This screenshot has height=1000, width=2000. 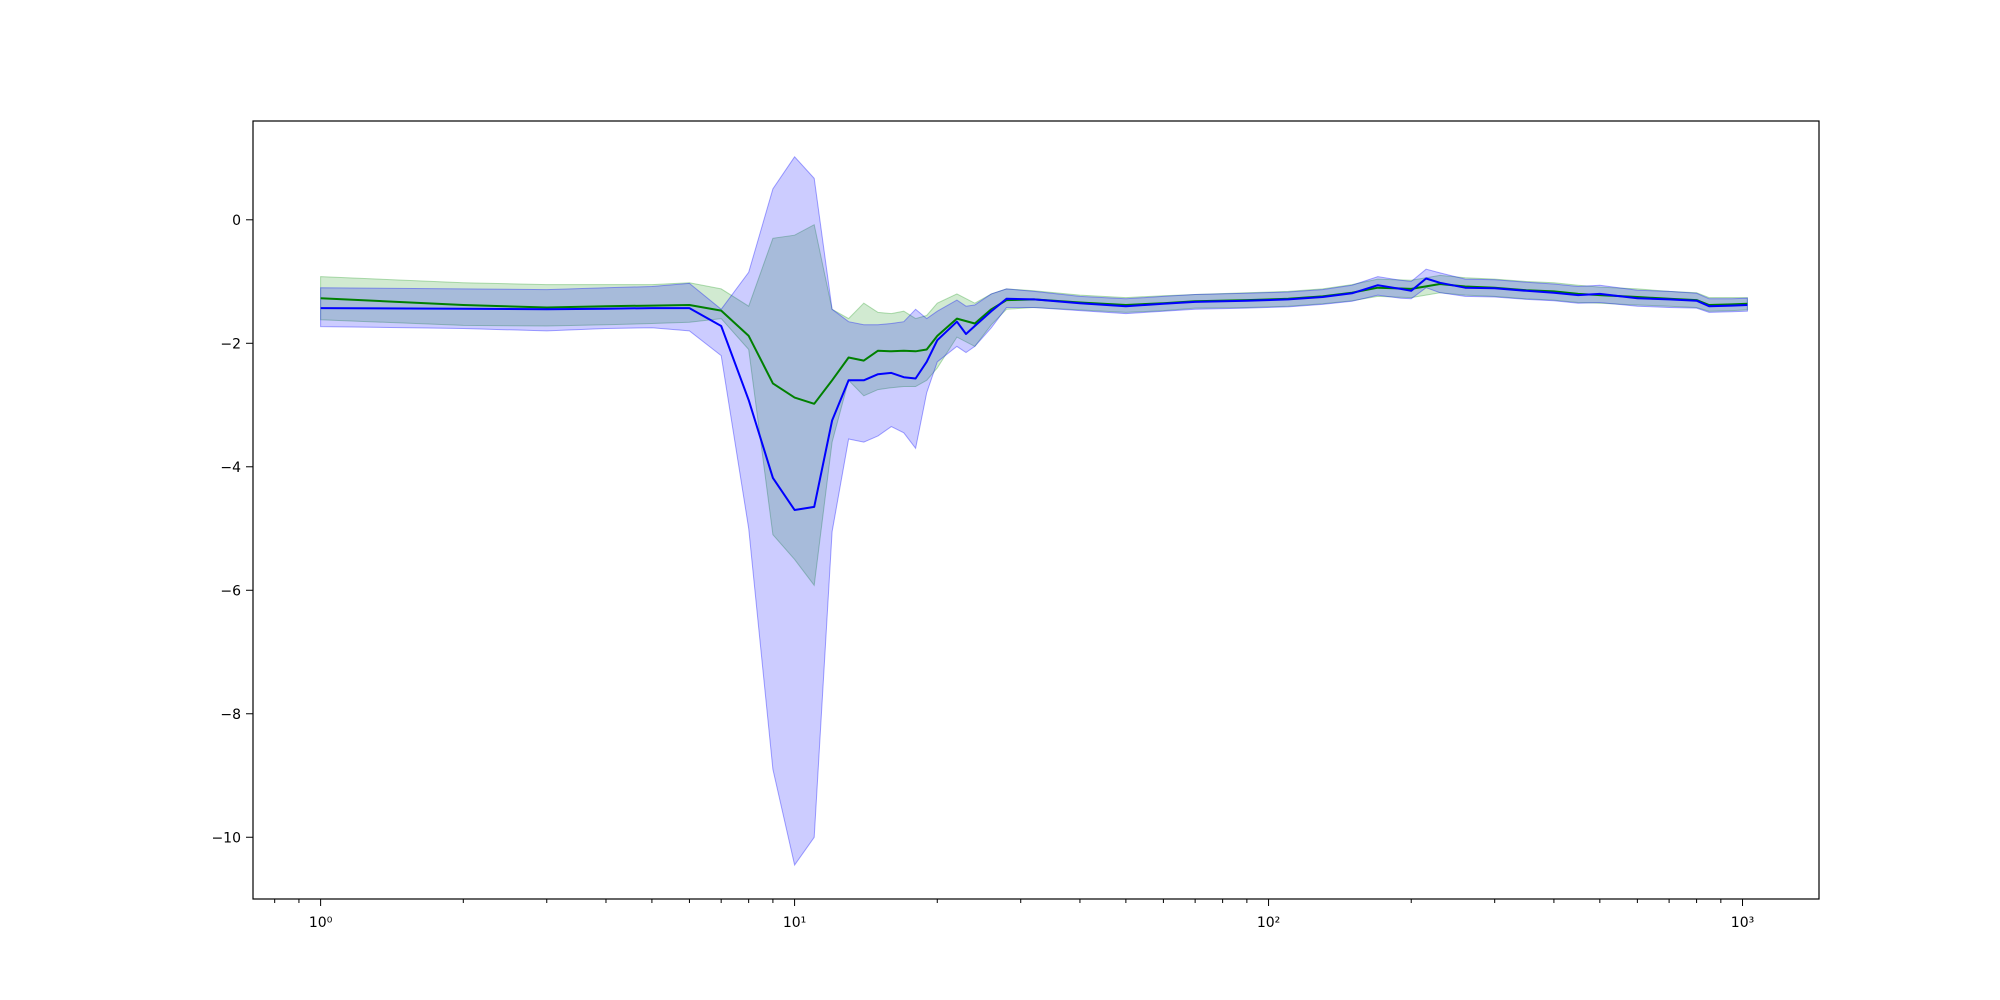 I want to click on y-tick-label: −6, so click(x=230, y=591).